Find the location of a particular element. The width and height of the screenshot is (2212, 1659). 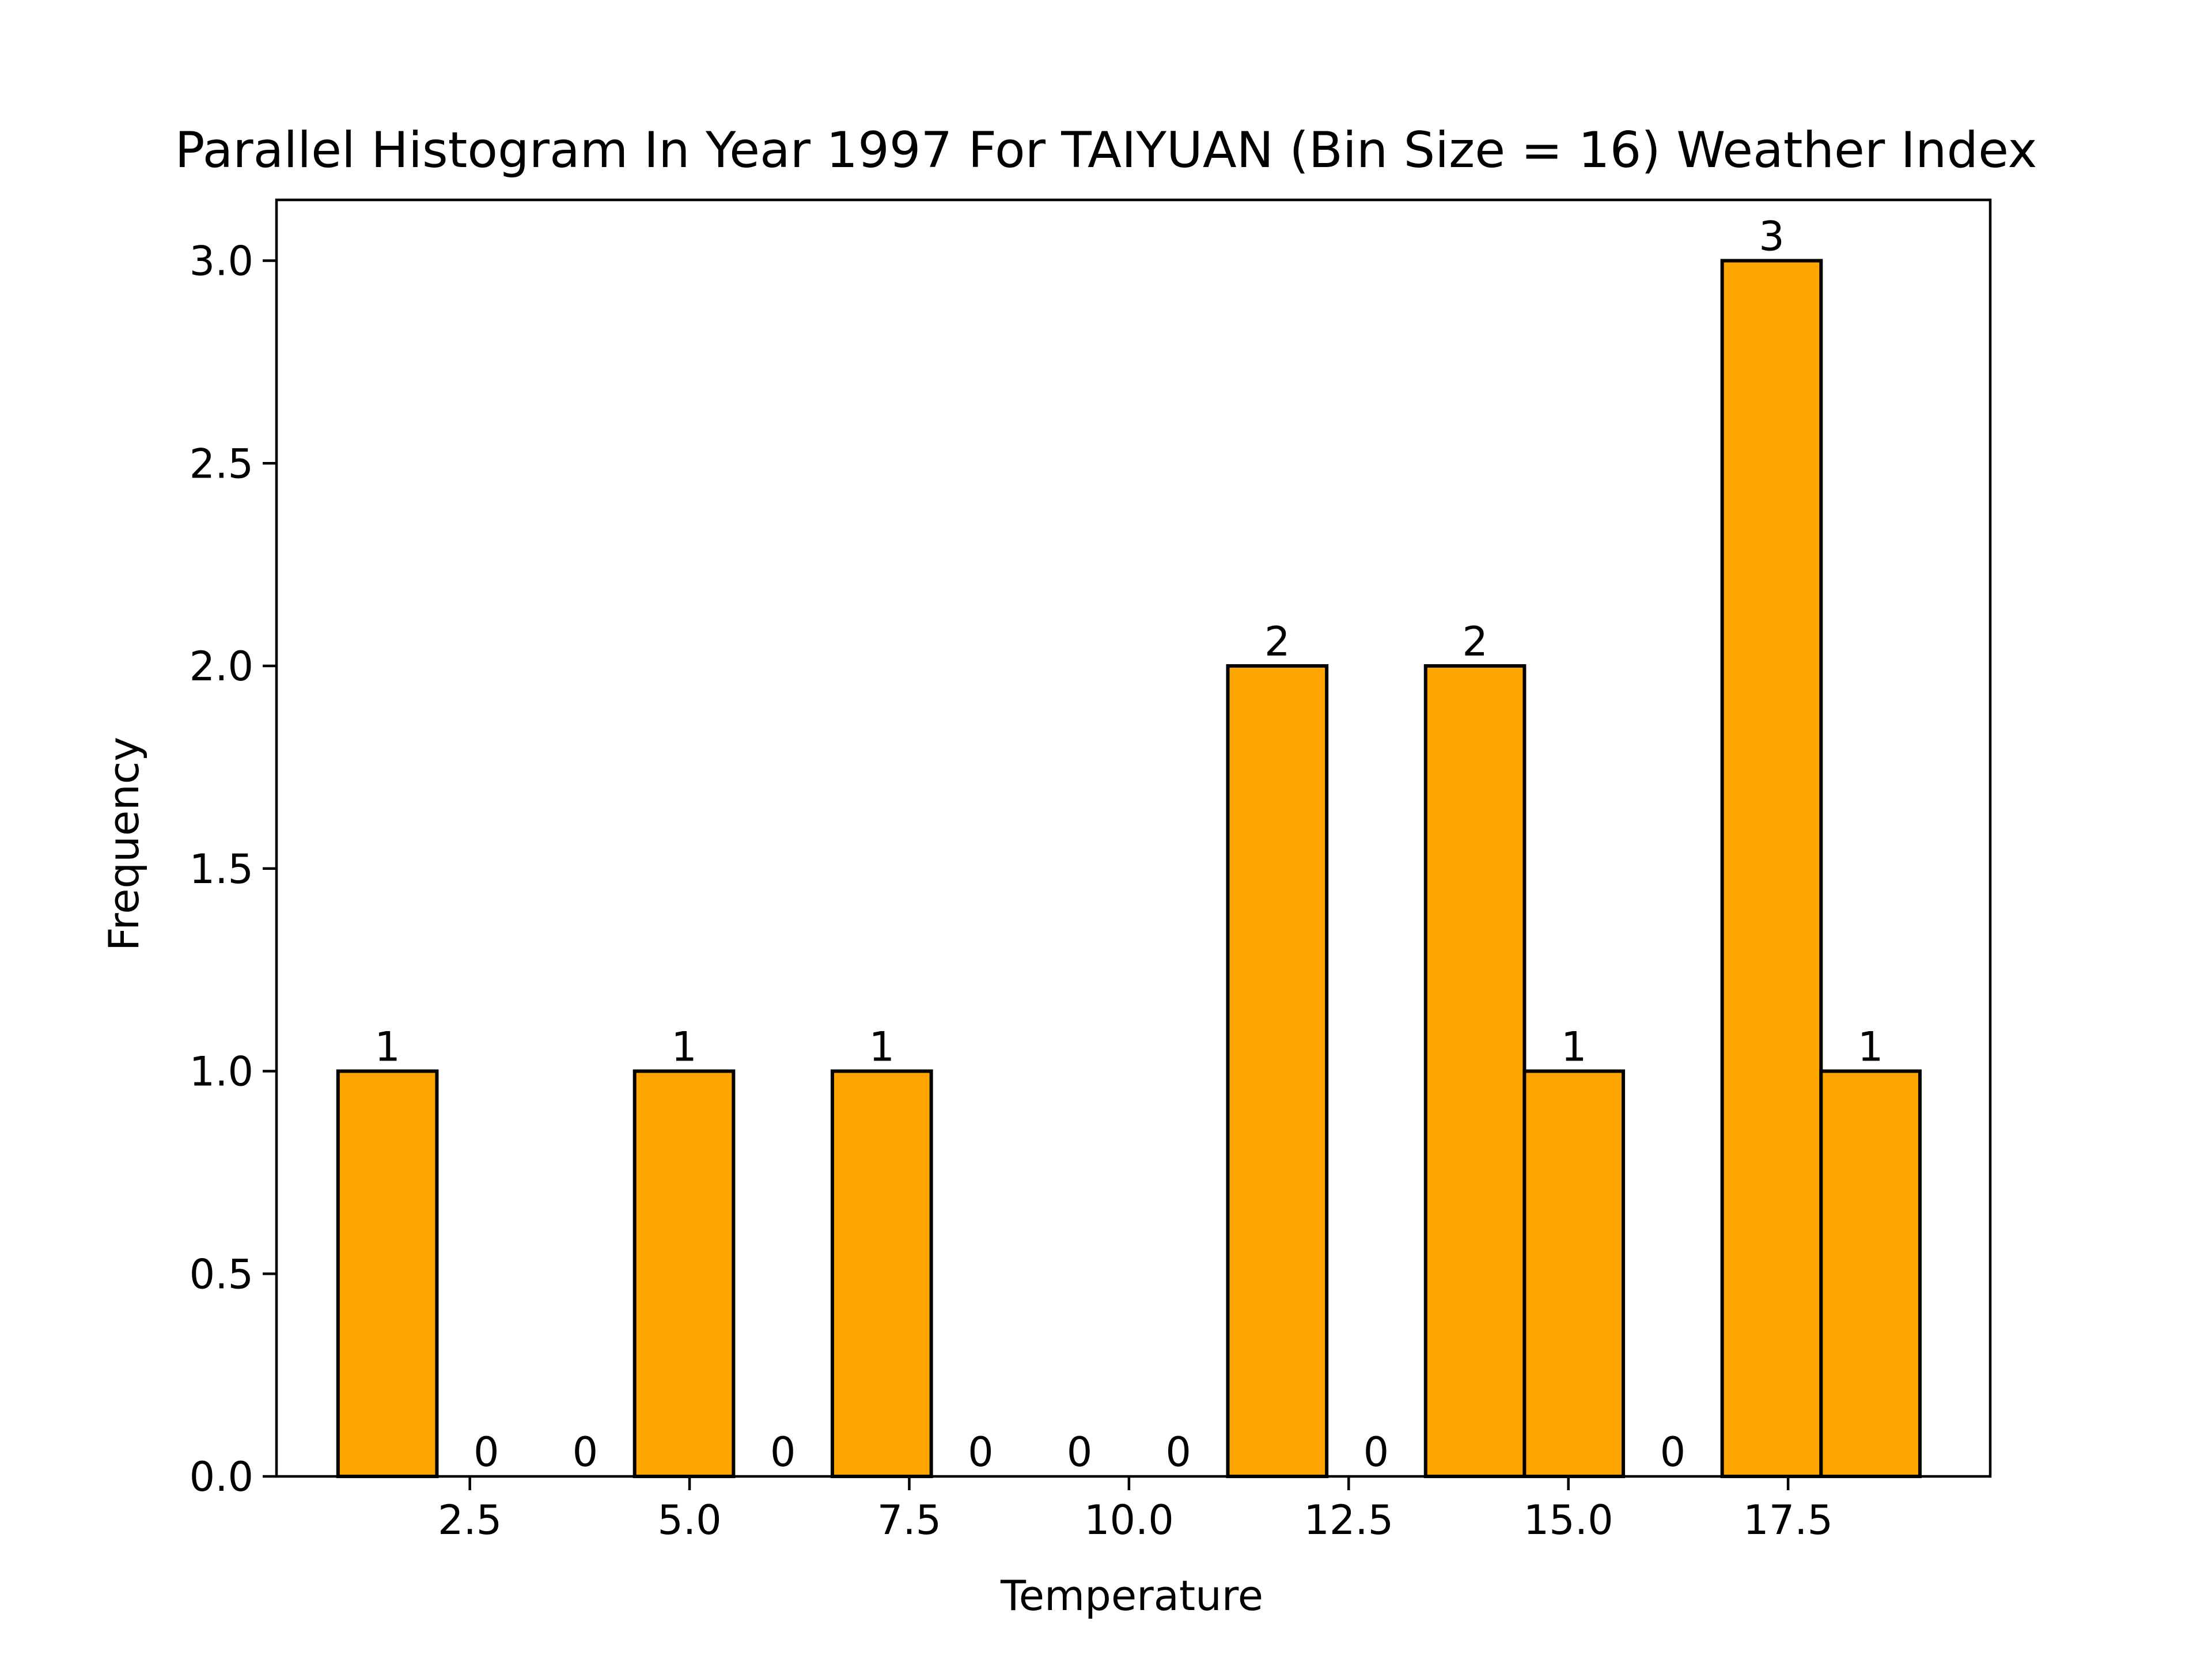

y-tick-label-6: 2.5 is located at coordinates (221, 463).